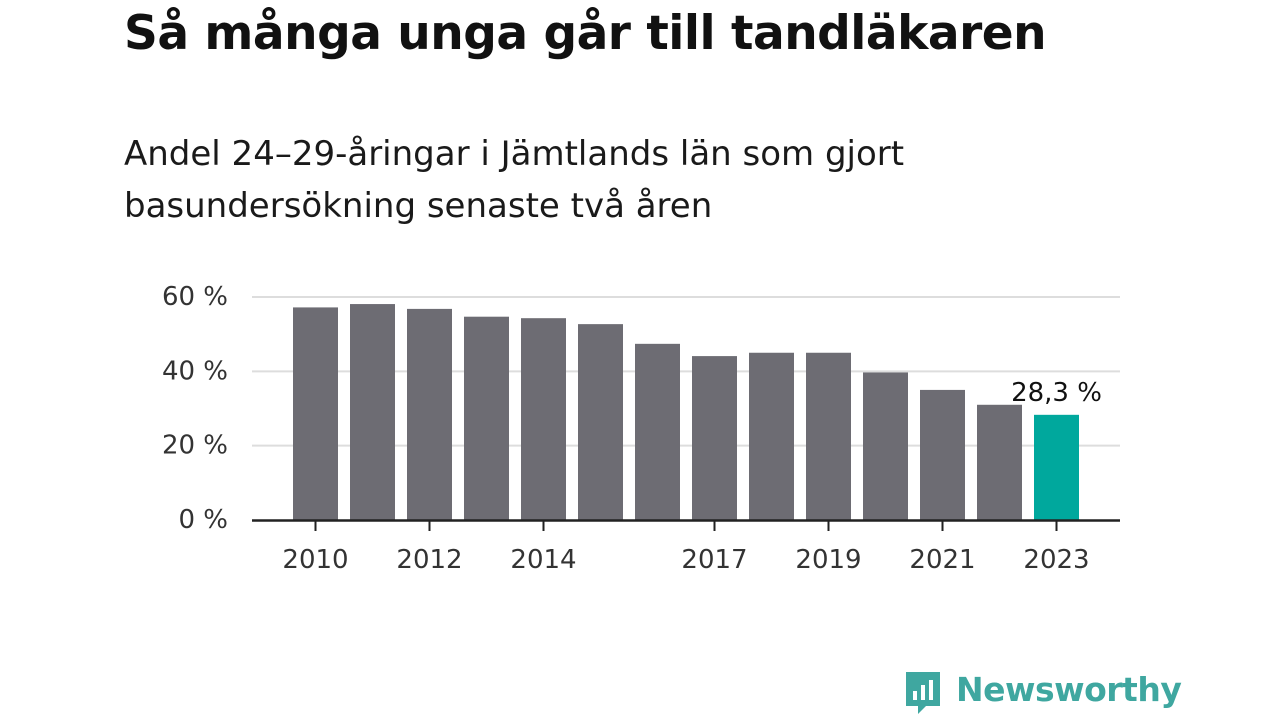  I want to click on y-tick-label: 20 %, so click(195, 446).